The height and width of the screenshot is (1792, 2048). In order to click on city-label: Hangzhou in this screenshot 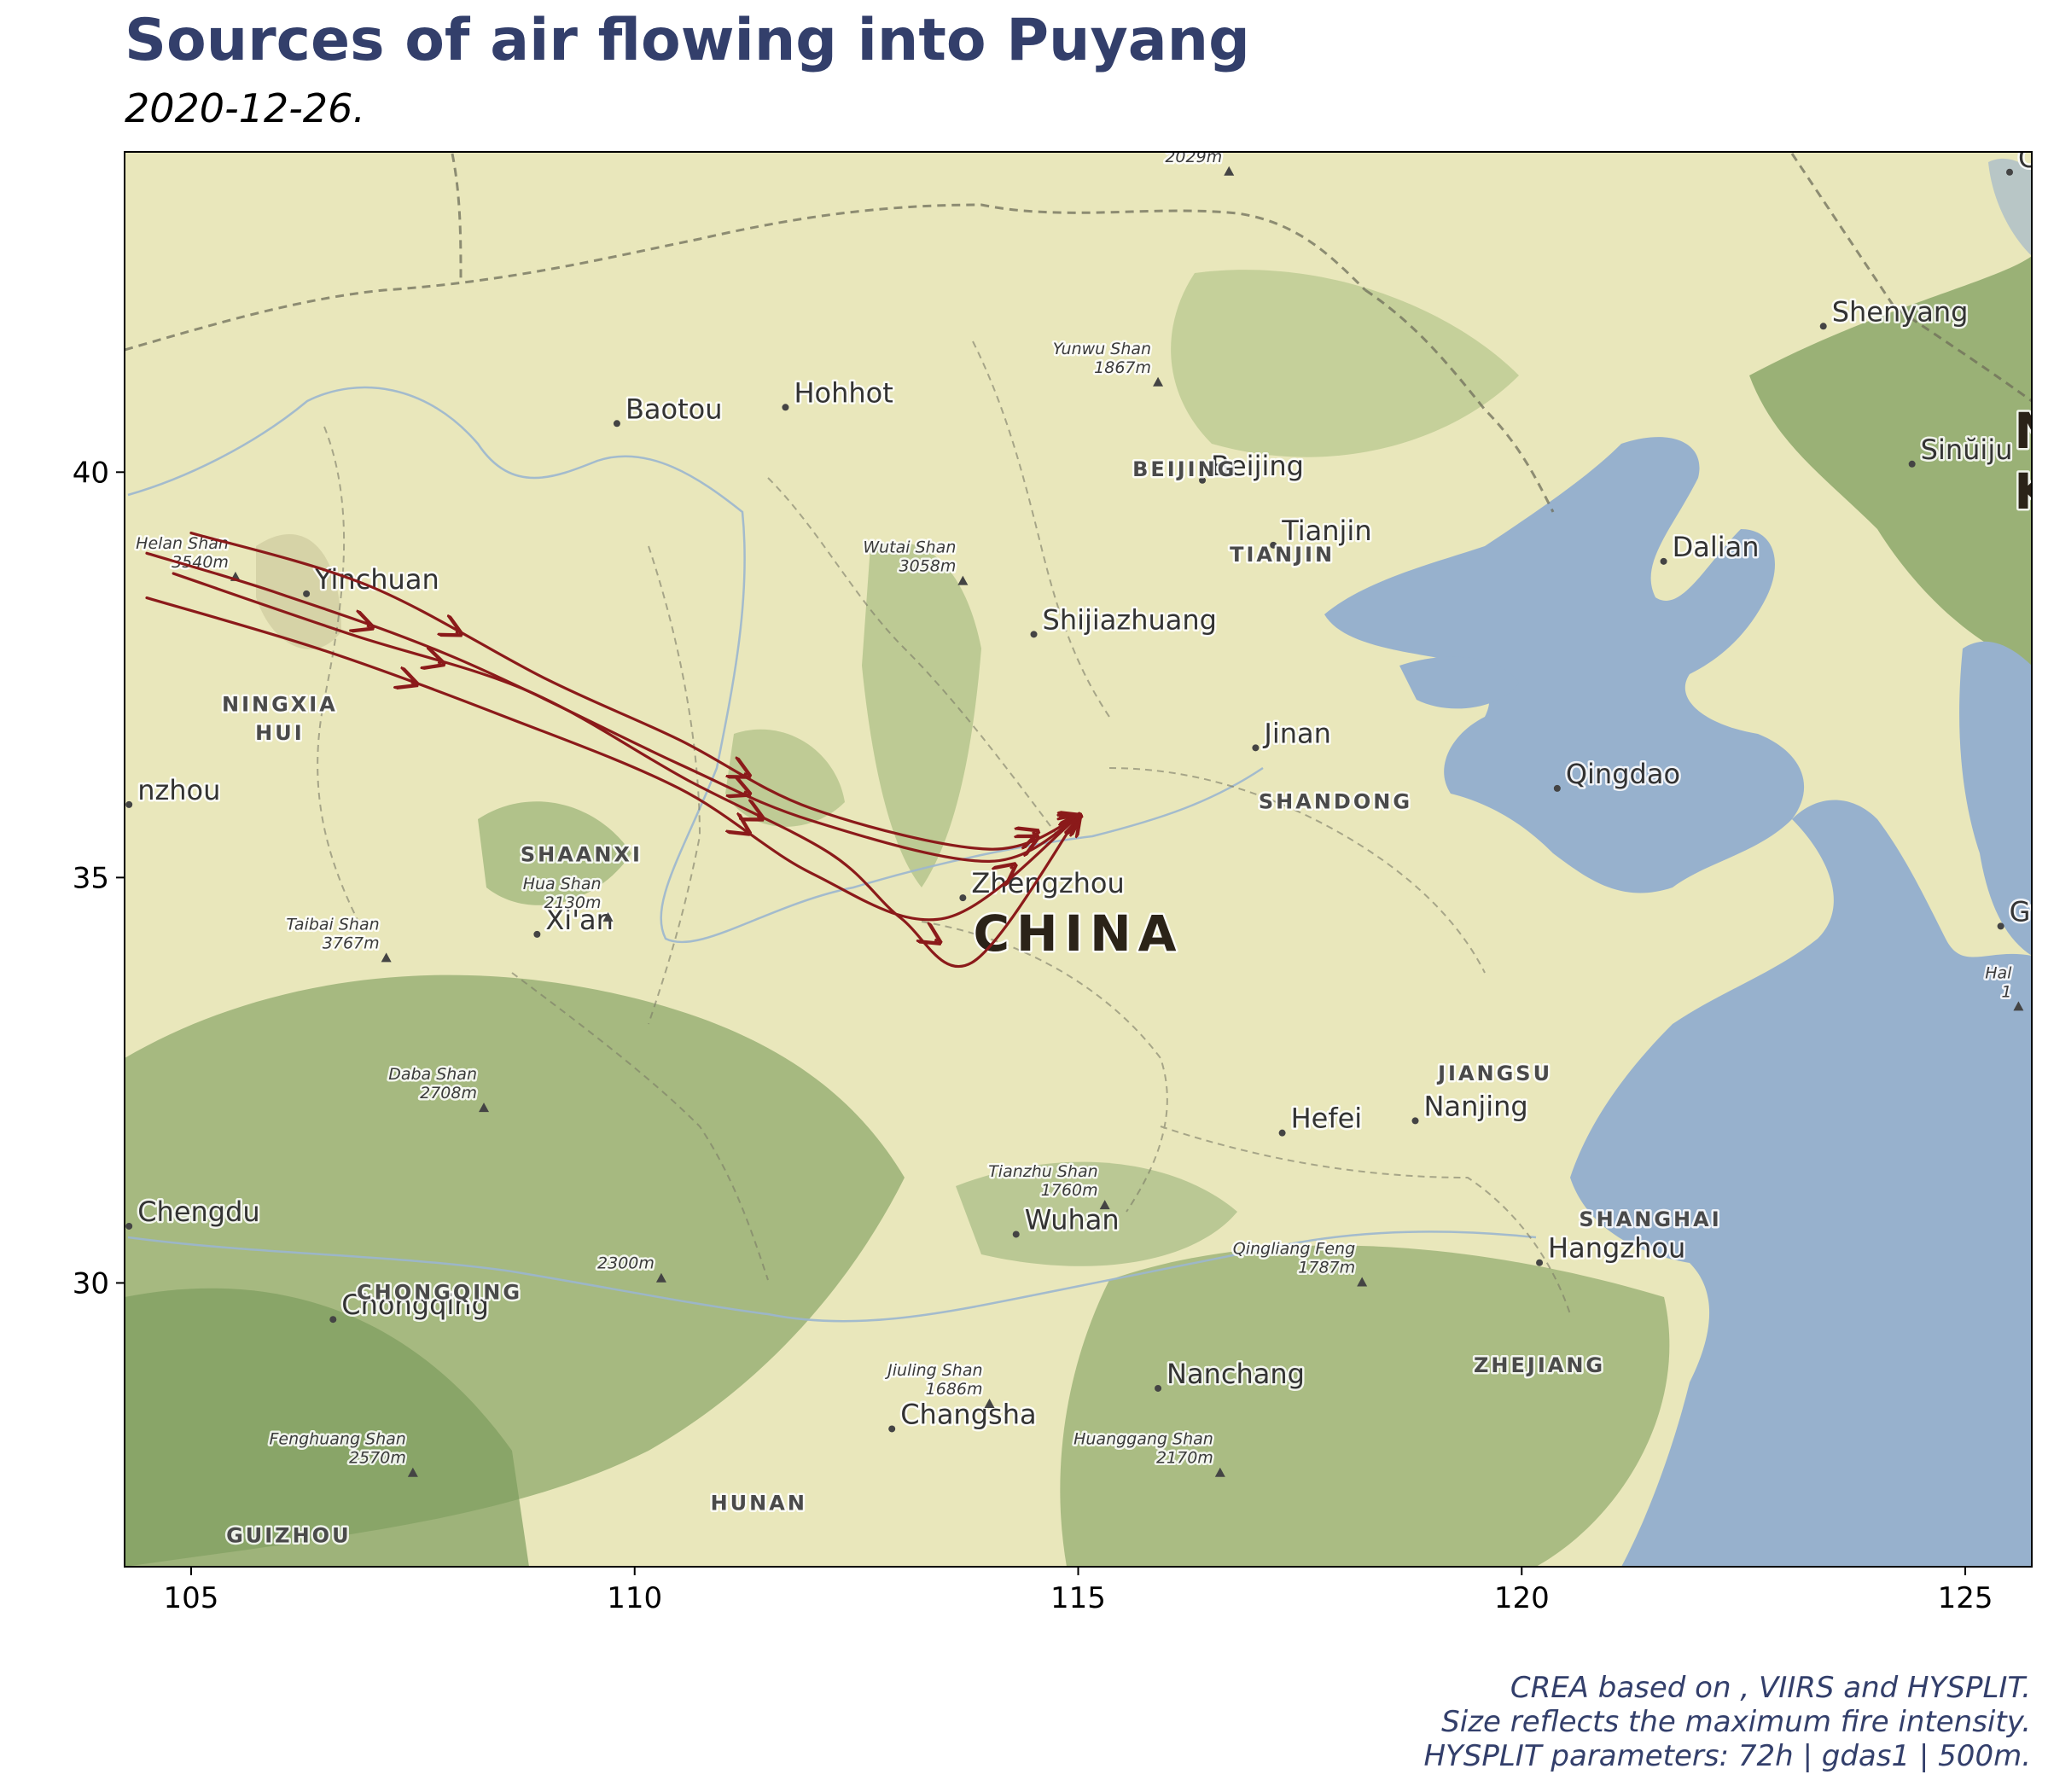, I will do `click(1616, 1248)`.